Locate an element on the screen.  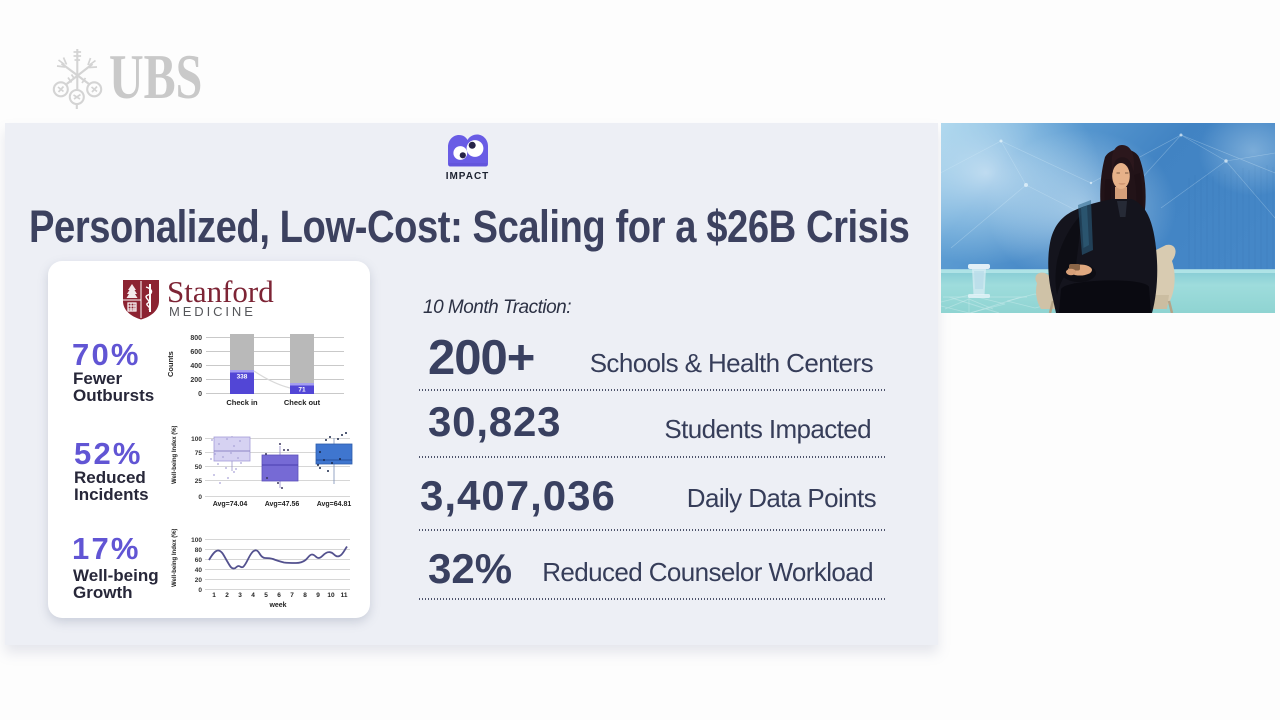
svg-text: Avg=74.04 is located at coordinates (230, 504).